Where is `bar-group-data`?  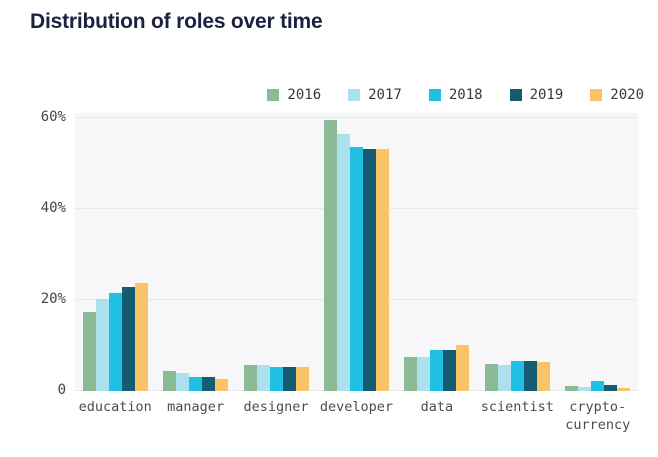
bar-group-data is located at coordinates (437, 368).